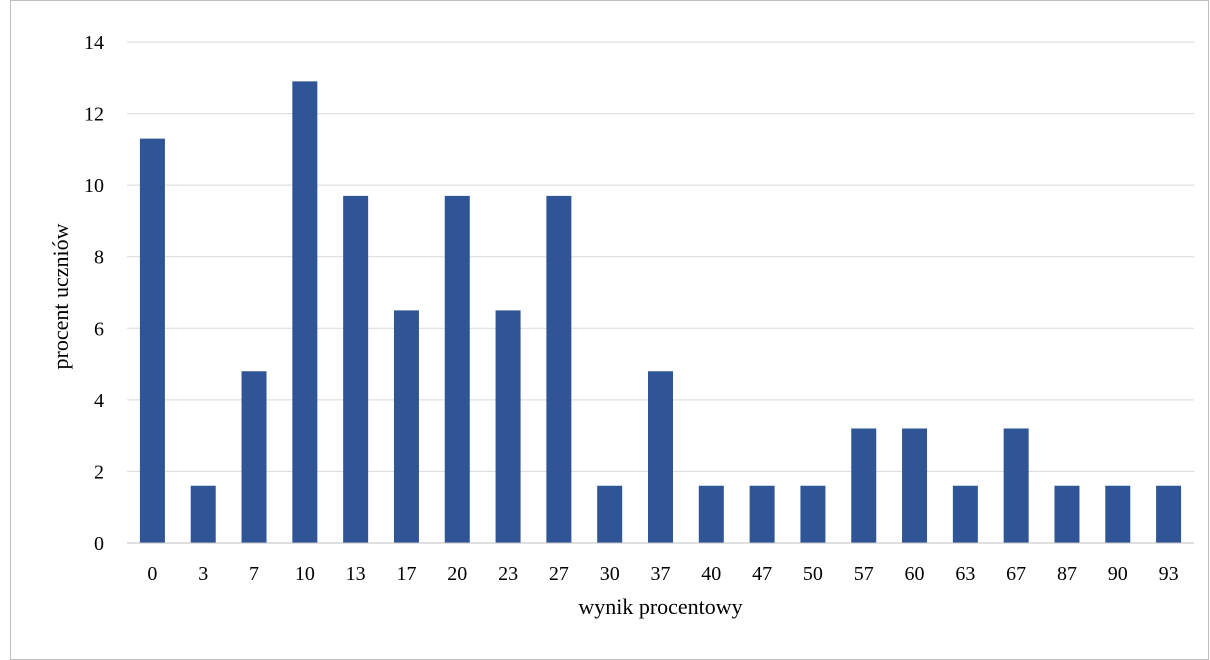 Image resolution: width=1210 pixels, height=660 pixels. I want to click on y-tick-label: 2, so click(99, 472).